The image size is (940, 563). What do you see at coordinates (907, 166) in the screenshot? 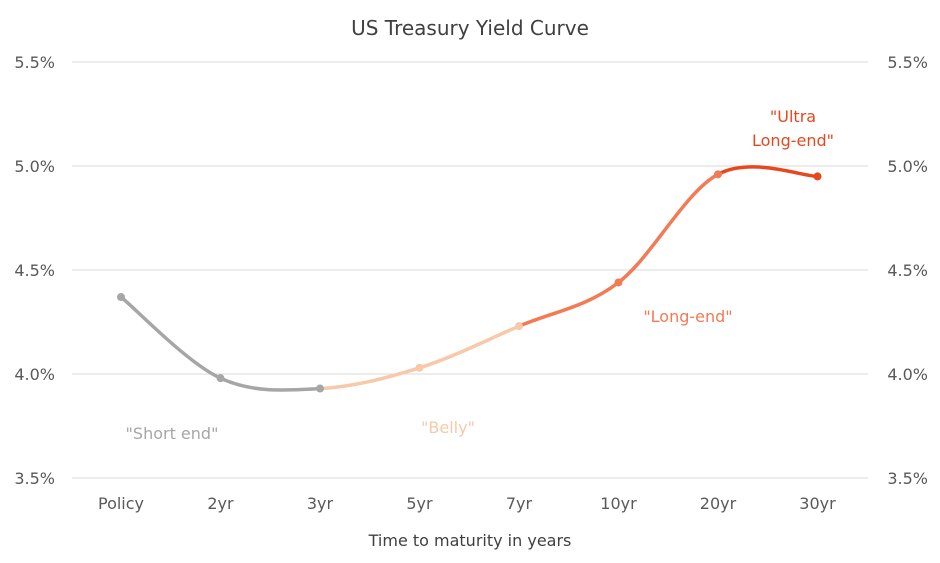
I see `y-tick-label-right: 5.0%` at bounding box center [907, 166].